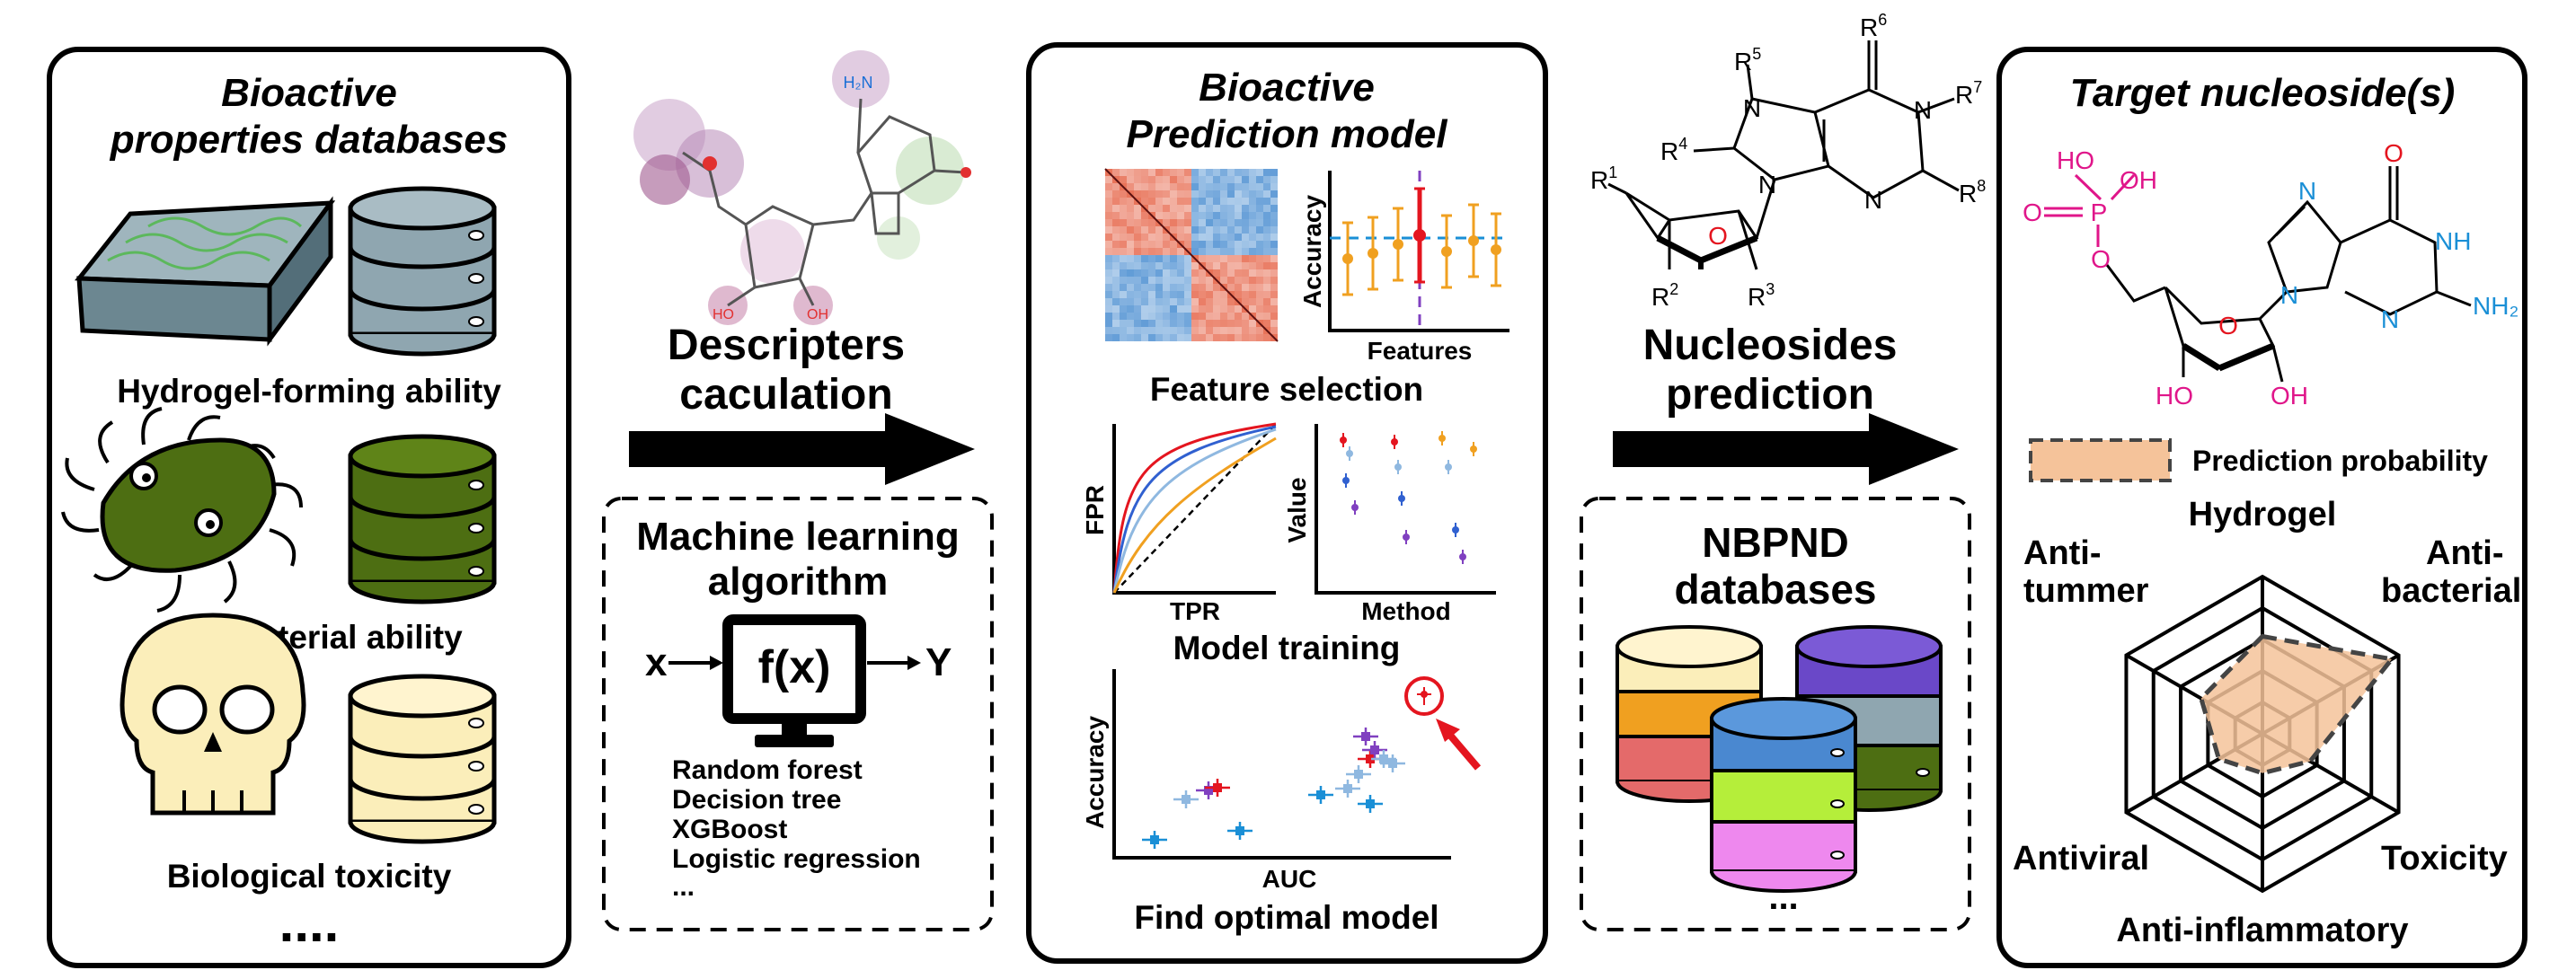 This screenshot has height=979, width=2576. Describe the element at coordinates (756, 800) in the screenshot. I see `algorithm-item: Decision tree` at that location.